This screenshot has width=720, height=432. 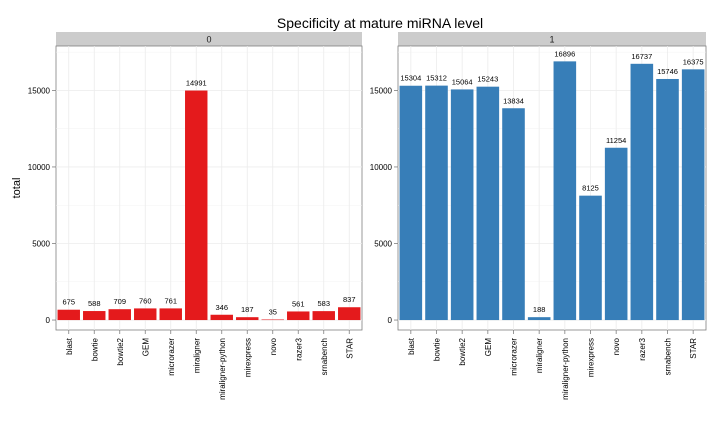 I want to click on bar-value-label: 13834, so click(x=513, y=100).